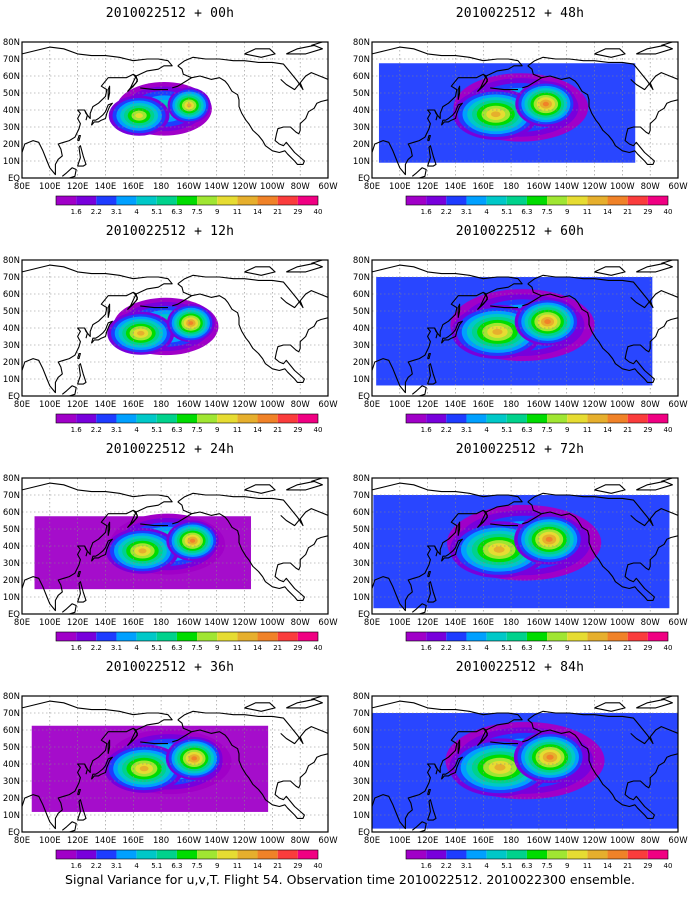 This screenshot has height=900, width=700. What do you see at coordinates (11, 128) in the screenshot?
I see `y-tick-label: 30N` at bounding box center [11, 128].